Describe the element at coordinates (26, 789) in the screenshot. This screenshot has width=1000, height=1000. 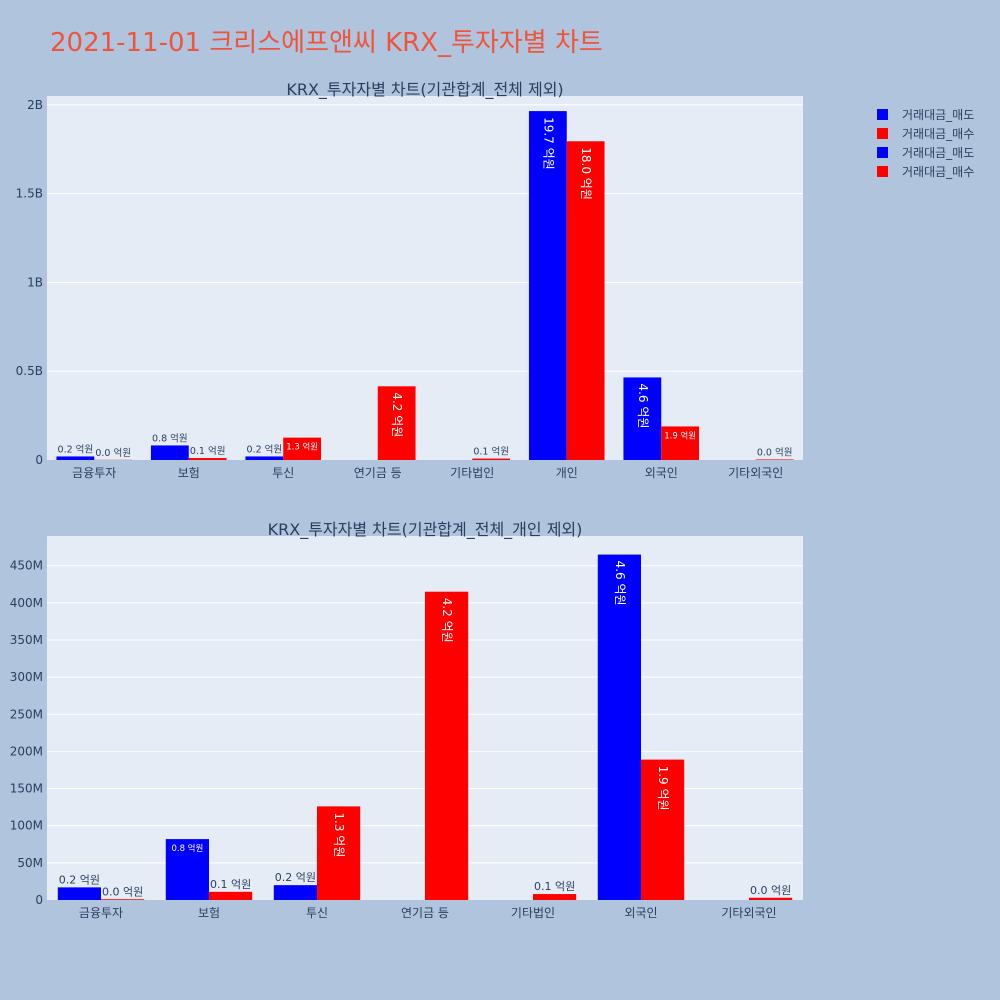
I see `y-tick-label: 150M` at that location.